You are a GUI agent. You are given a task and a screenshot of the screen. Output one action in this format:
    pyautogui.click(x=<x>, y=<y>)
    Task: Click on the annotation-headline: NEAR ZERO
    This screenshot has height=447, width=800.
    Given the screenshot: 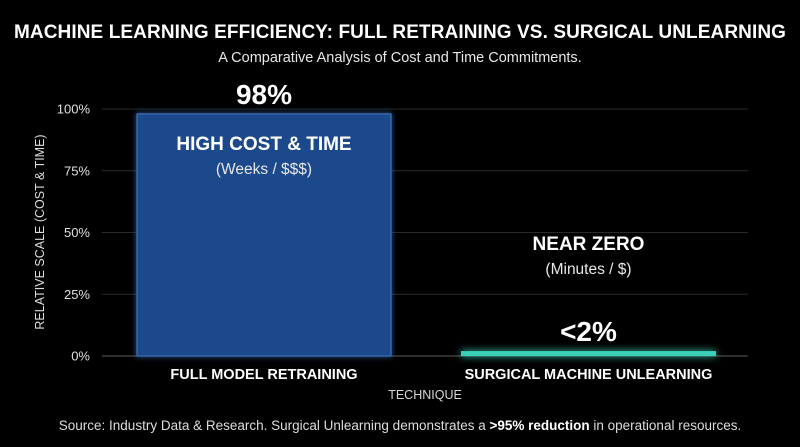 What is the action you would take?
    pyautogui.click(x=589, y=244)
    